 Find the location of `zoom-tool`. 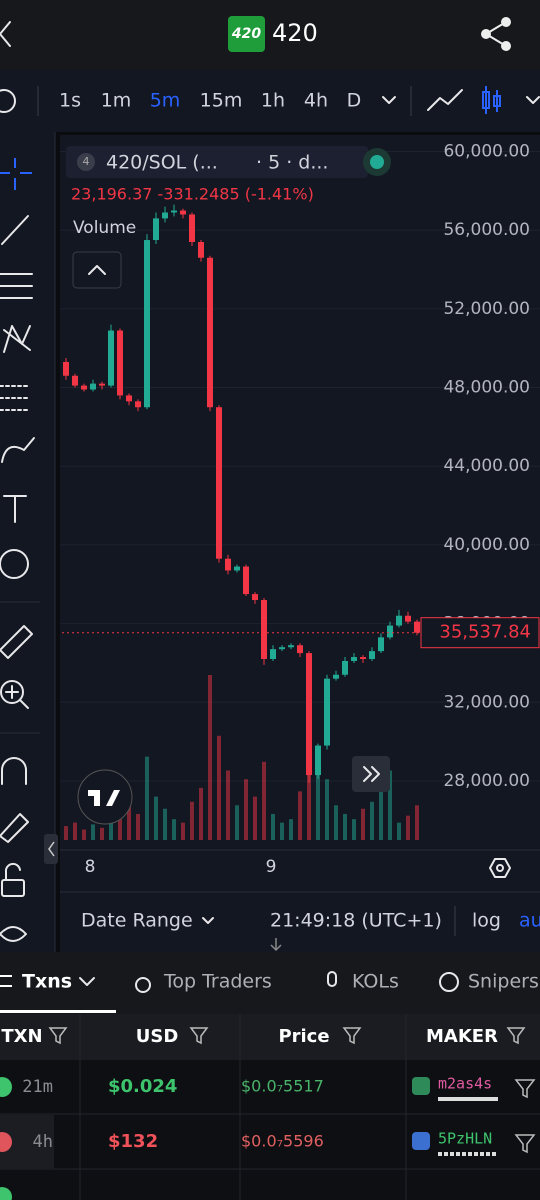

zoom-tool is located at coordinates (14, 694).